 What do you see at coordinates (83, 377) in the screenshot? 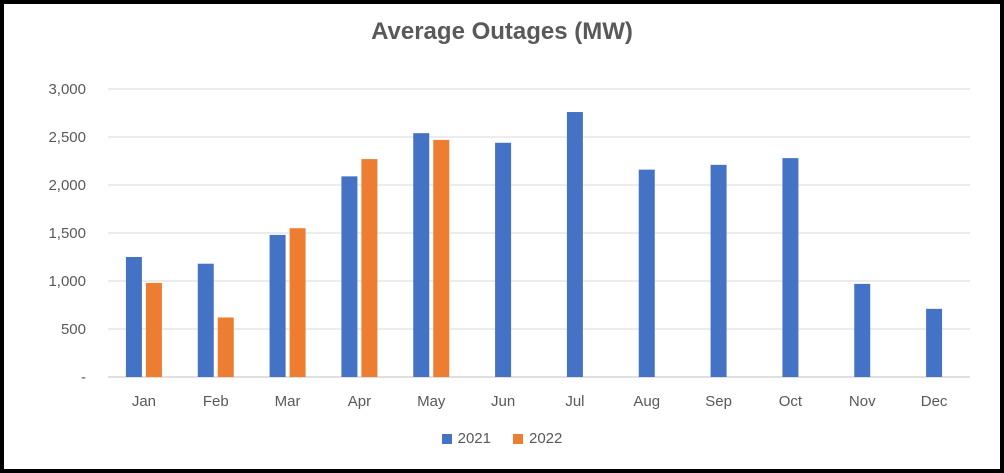
I see `y-tick-label: -` at bounding box center [83, 377].